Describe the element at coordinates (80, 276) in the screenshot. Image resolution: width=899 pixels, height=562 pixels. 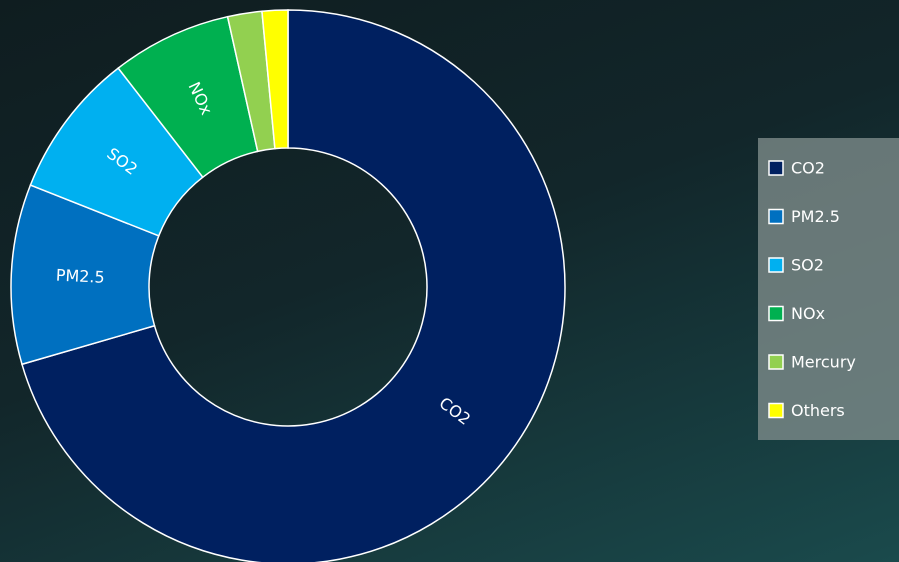
I see `segment-label: PM2.5` at that location.